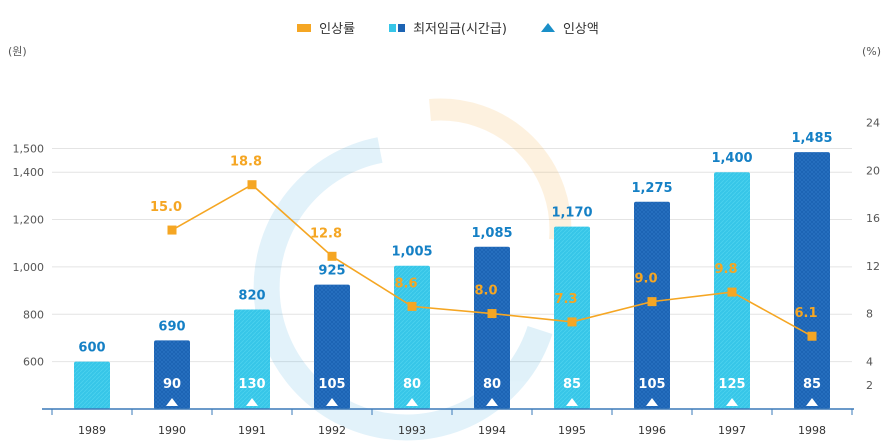  Describe the element at coordinates (33, 314) in the screenshot. I see `y-left-tick-label: 800` at that location.